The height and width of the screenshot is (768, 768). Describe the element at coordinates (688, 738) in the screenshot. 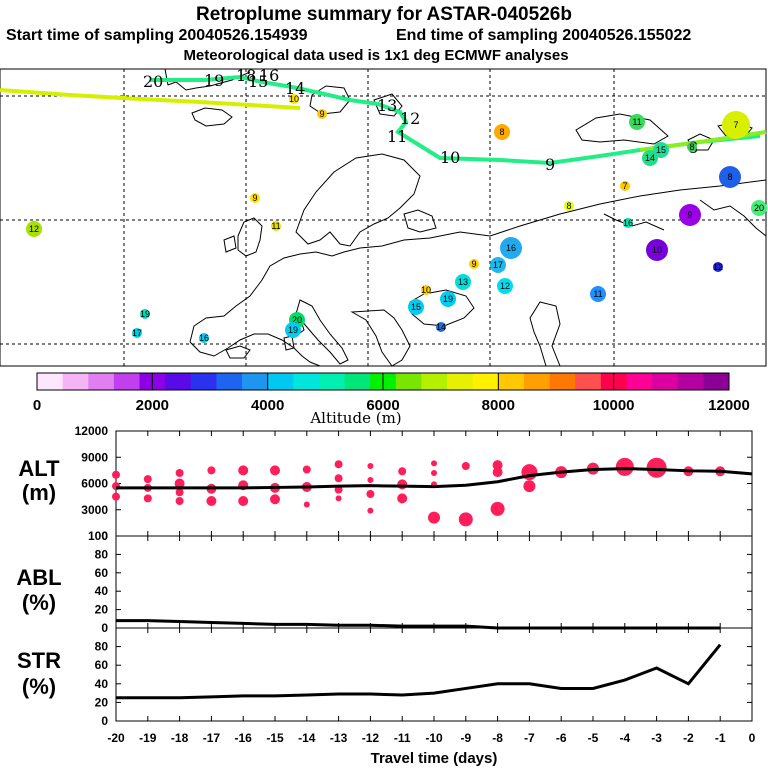

I see `x-tick-label: -2` at that location.